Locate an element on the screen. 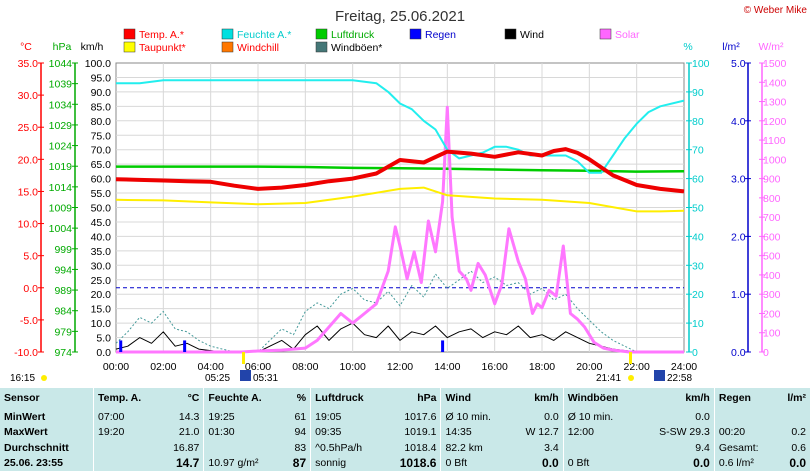  time-mark: 05:31 is located at coordinates (265, 378).